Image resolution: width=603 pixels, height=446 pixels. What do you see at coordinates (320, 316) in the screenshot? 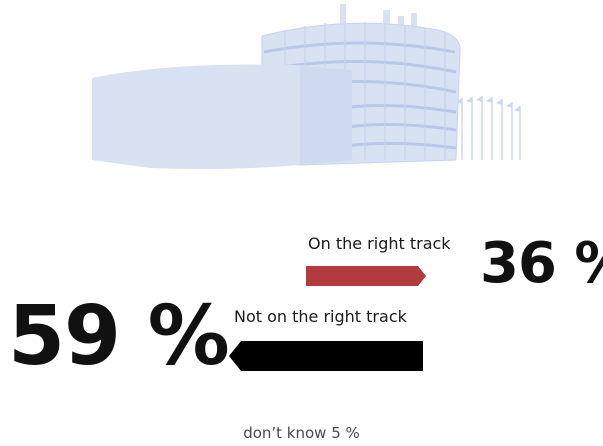
I see `not-on-track-label: Not on the right track` at bounding box center [320, 316].